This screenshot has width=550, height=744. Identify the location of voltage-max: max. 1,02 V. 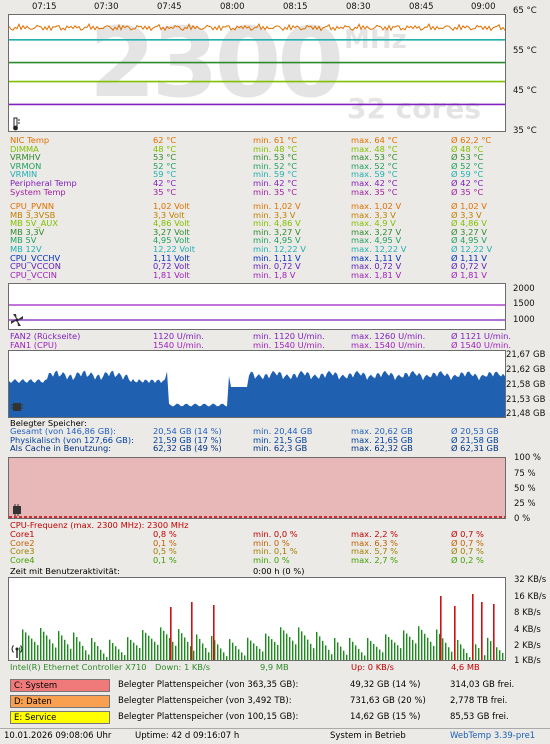
(376, 206).